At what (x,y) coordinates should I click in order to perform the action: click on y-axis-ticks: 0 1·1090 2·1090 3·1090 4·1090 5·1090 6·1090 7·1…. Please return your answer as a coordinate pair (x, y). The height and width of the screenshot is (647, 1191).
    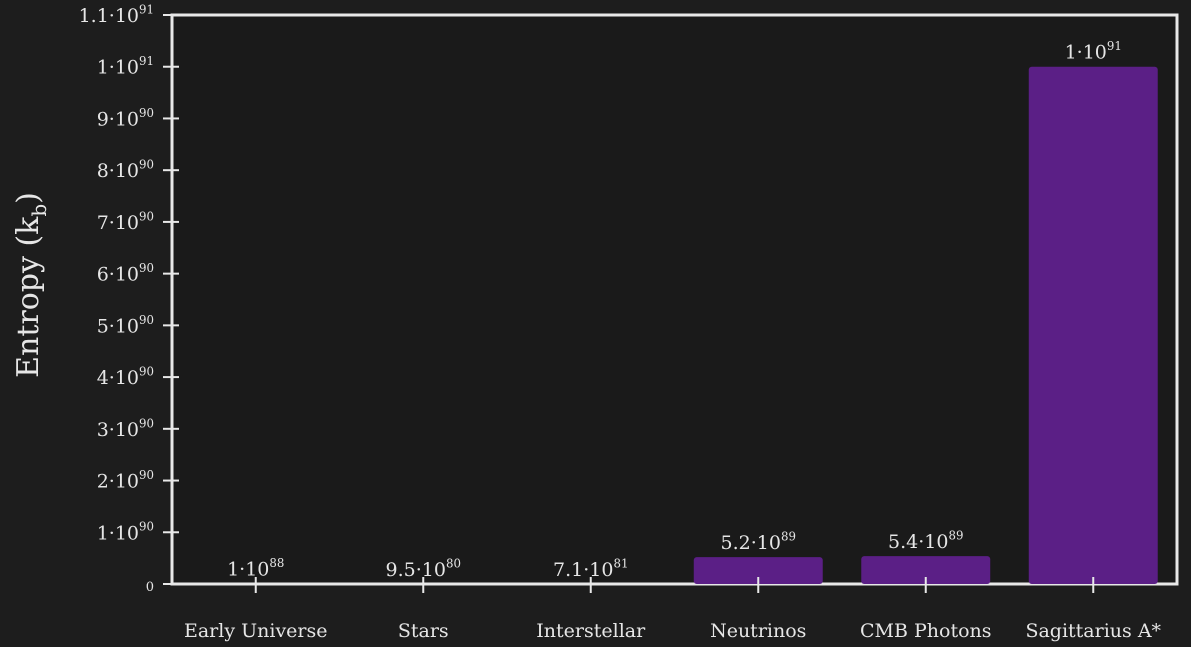
    Looking at the image, I should click on (129, 298).